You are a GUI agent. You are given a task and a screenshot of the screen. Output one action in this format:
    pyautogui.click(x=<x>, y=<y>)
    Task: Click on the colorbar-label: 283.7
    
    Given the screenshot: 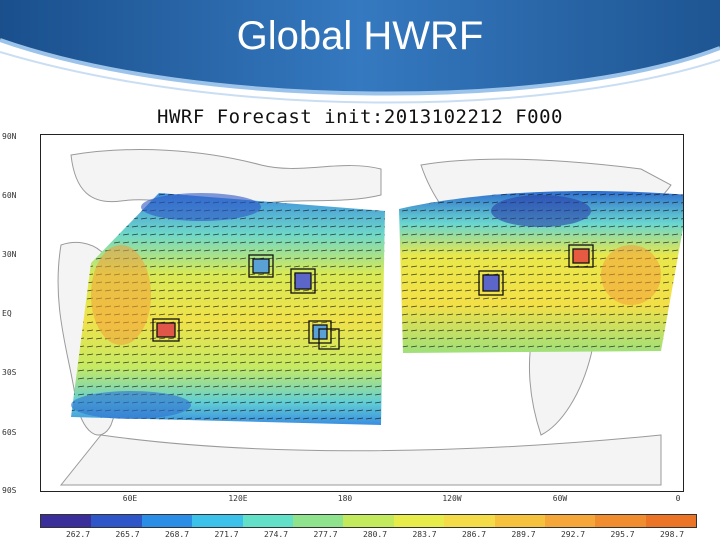 What is the action you would take?
    pyautogui.click(x=424, y=534)
    